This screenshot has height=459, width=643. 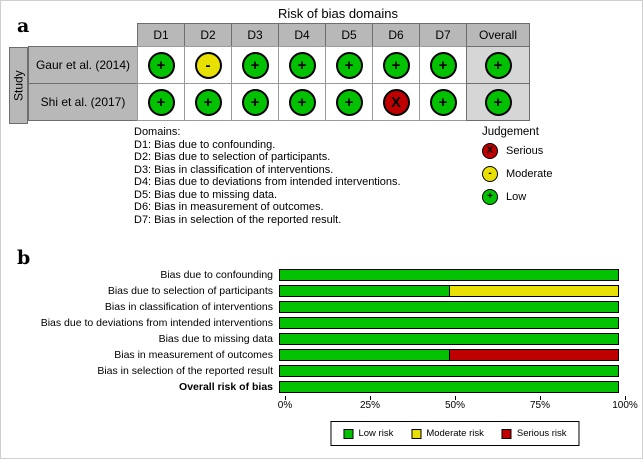 I want to click on bar-row: Bias in classification of interventions, so click(x=321, y=307).